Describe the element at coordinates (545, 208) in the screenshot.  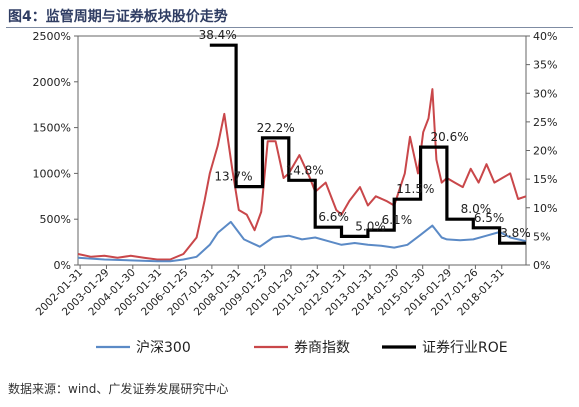
I see `right-axis-tick-label: 10%` at that location.